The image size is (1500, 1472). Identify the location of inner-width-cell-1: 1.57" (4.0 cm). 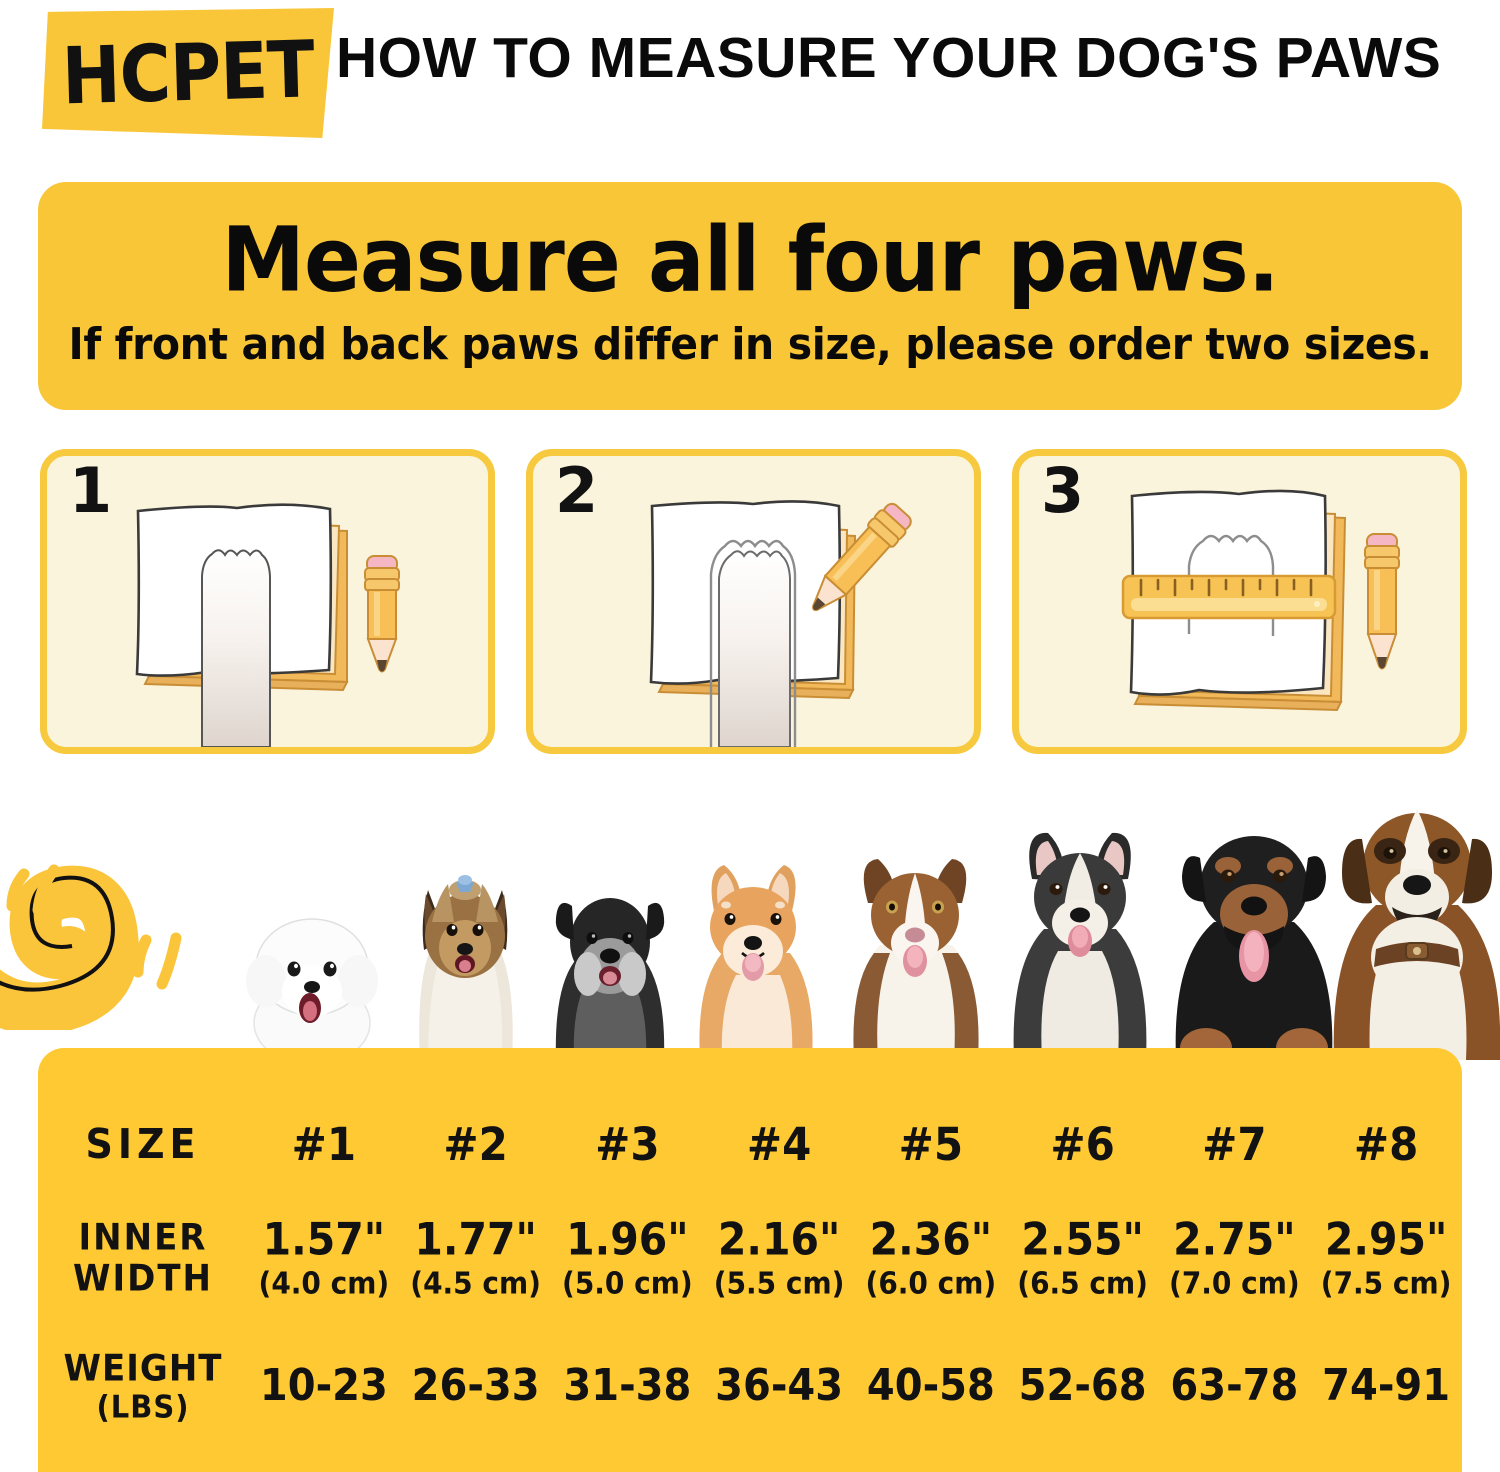
(324, 1257).